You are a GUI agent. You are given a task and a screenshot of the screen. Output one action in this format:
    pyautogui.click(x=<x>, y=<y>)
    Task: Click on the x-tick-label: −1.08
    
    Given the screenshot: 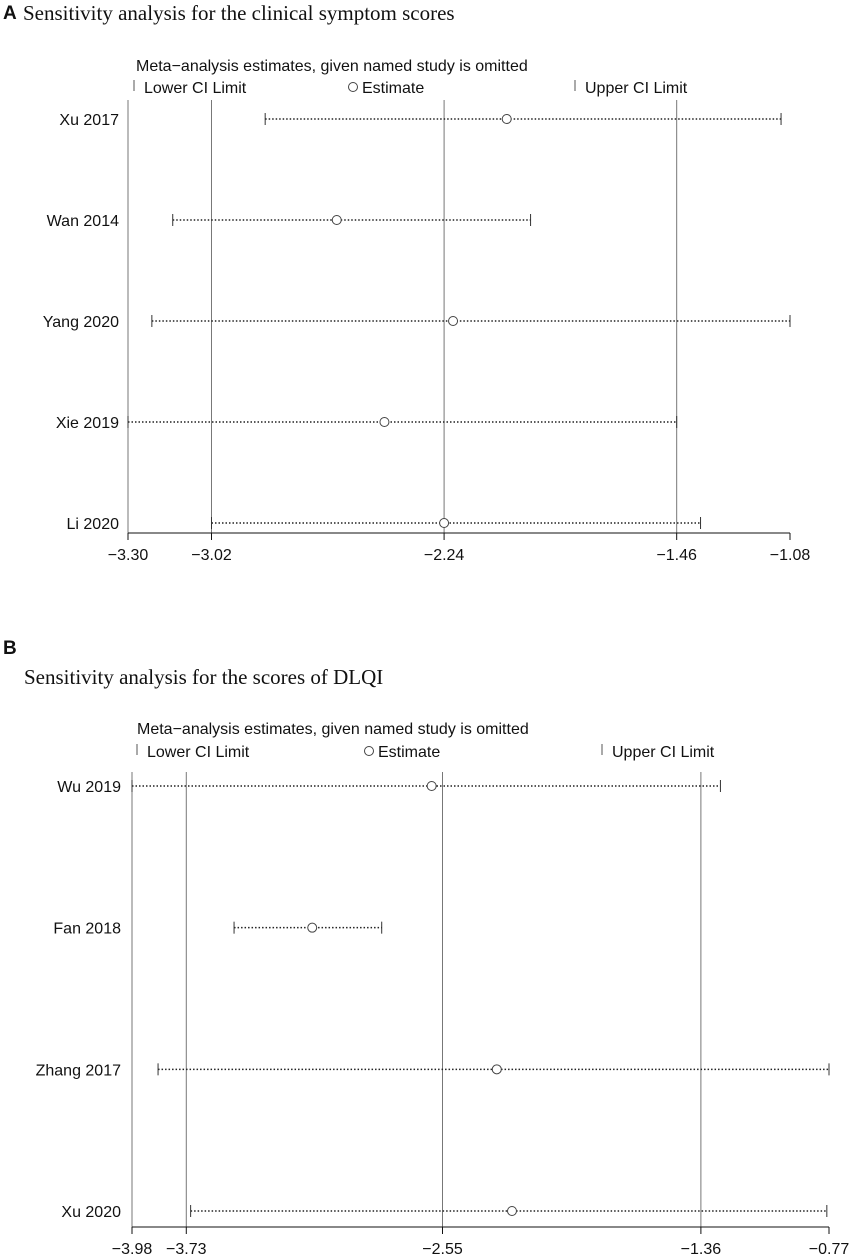 What is the action you would take?
    pyautogui.click(x=790, y=555)
    